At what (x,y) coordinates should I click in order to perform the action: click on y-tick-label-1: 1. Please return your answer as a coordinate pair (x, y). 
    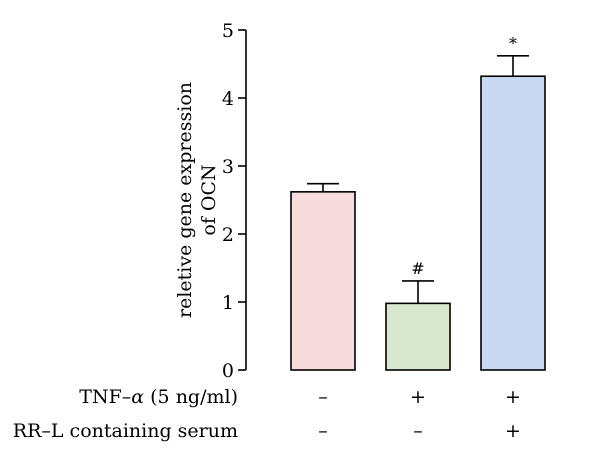
    Looking at the image, I should click on (228, 303).